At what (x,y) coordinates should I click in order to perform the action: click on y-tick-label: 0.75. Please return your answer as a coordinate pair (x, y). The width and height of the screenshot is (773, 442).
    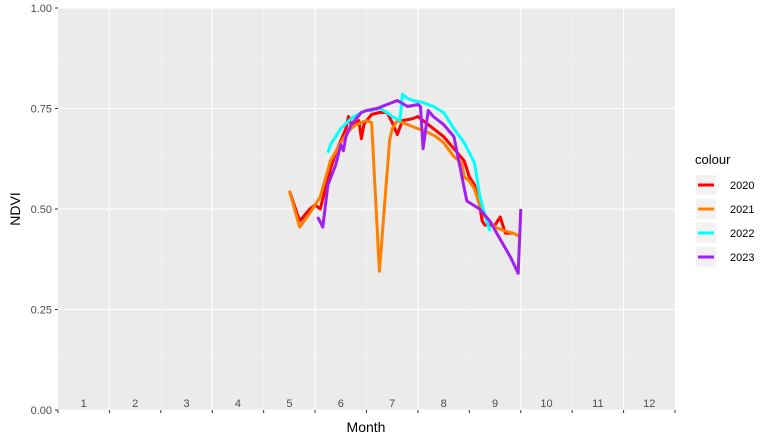
    Looking at the image, I should click on (41, 110).